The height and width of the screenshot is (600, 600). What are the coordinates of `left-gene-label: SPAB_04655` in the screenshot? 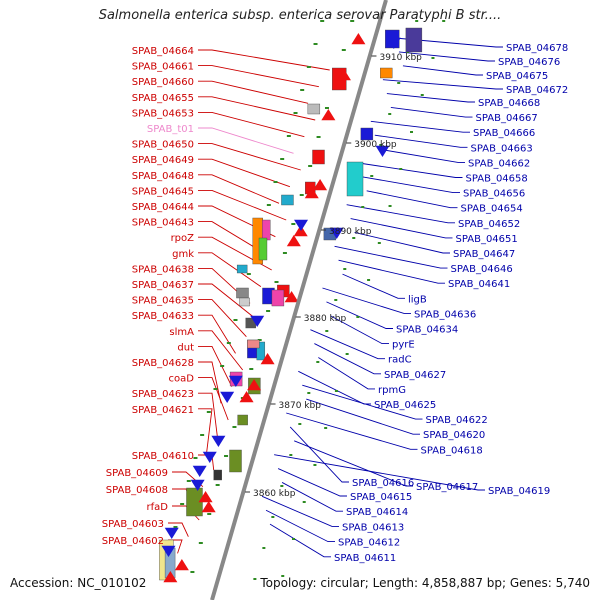 It's located at (163, 98).